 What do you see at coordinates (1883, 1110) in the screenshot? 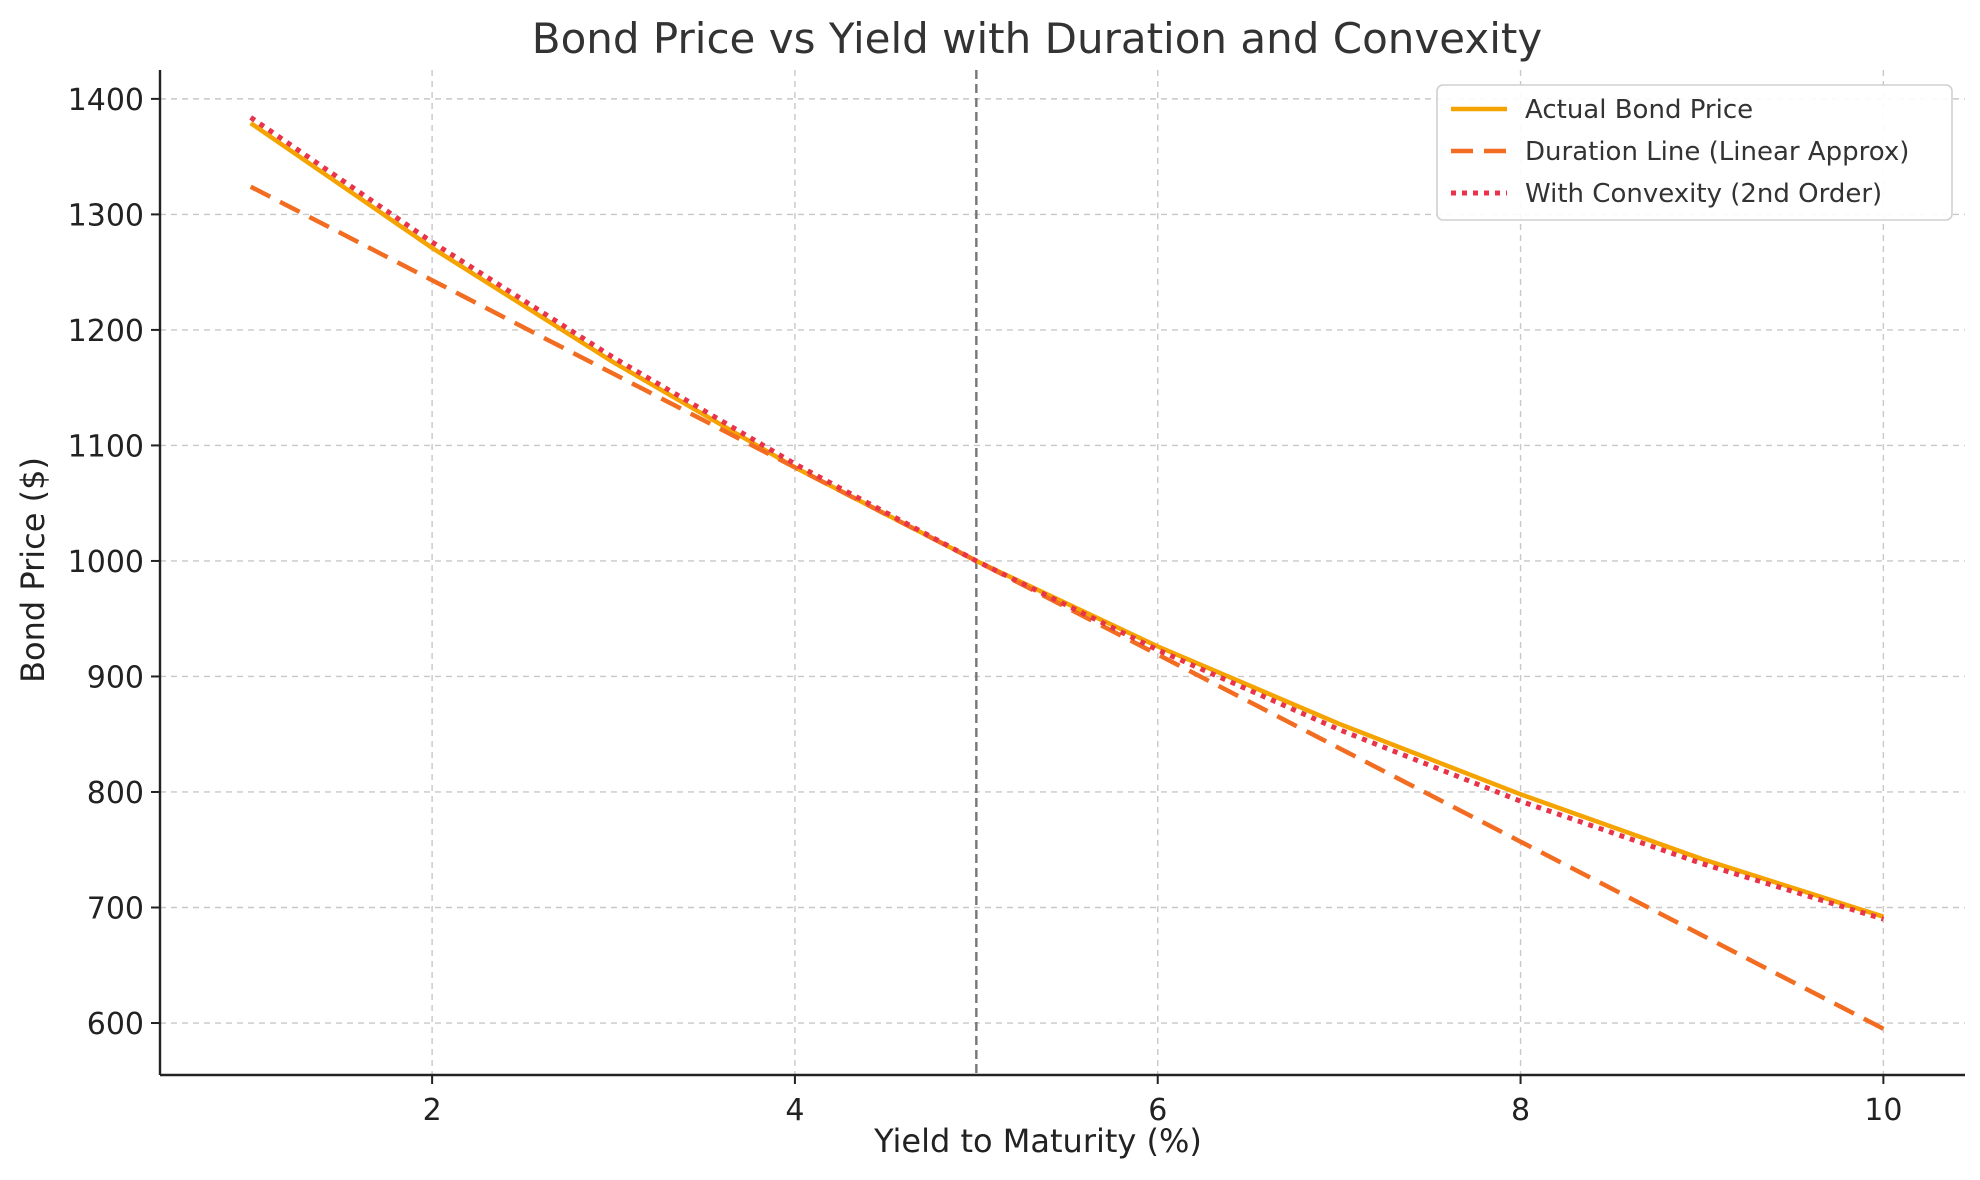
I see `x-tick-label: 10` at bounding box center [1883, 1110].